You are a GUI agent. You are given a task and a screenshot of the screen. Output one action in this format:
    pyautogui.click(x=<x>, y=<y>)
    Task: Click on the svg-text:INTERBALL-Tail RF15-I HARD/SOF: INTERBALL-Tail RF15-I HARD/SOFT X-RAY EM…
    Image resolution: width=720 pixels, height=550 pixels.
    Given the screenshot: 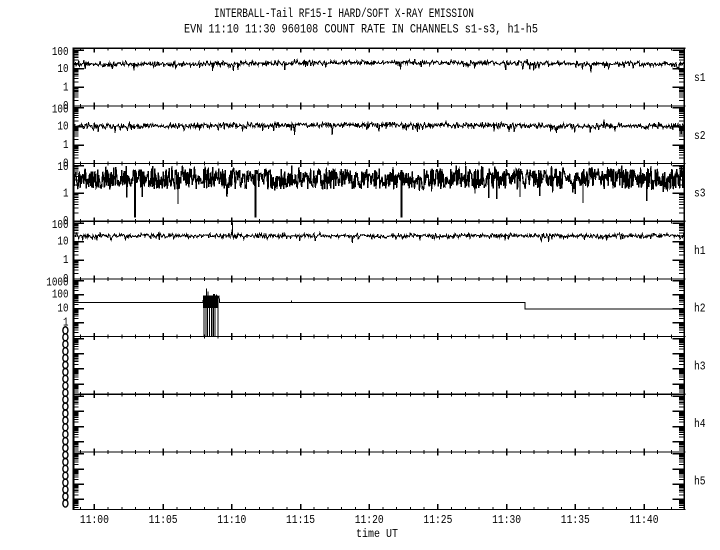 What is the action you would take?
    pyautogui.click(x=344, y=13)
    